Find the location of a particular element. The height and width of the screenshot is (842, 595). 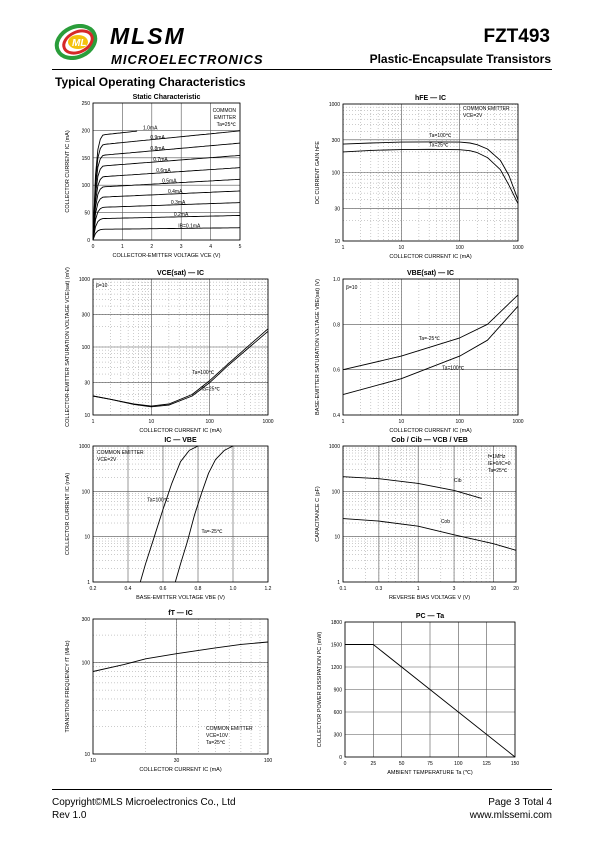

y-tick-label: 1500 is located at coordinates (336, 646).